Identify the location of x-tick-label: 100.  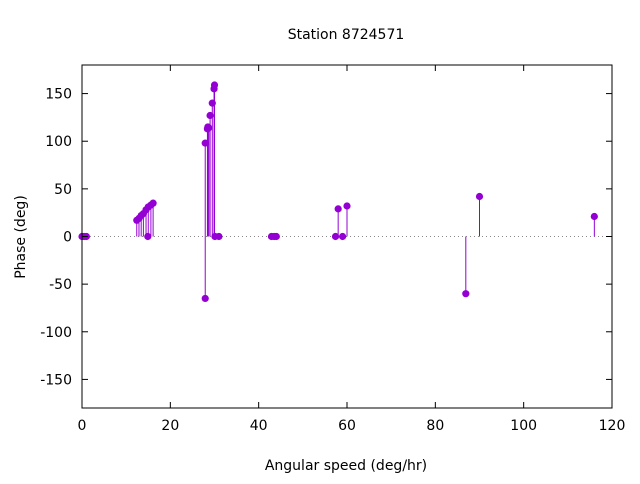
(523, 426).